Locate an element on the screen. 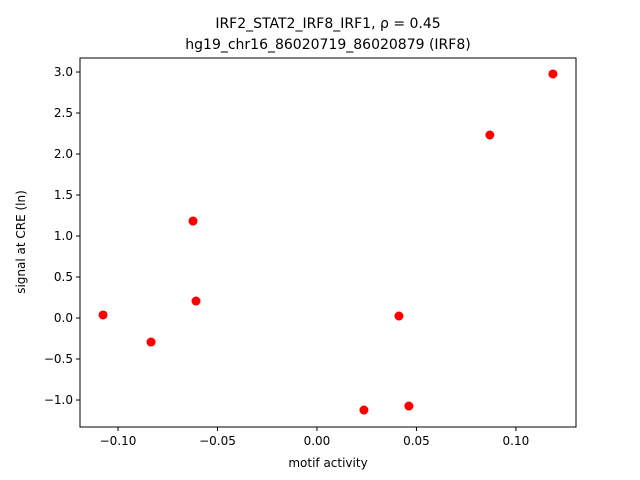 The image size is (640, 480). x-axis-label: motif activity is located at coordinates (327, 463).